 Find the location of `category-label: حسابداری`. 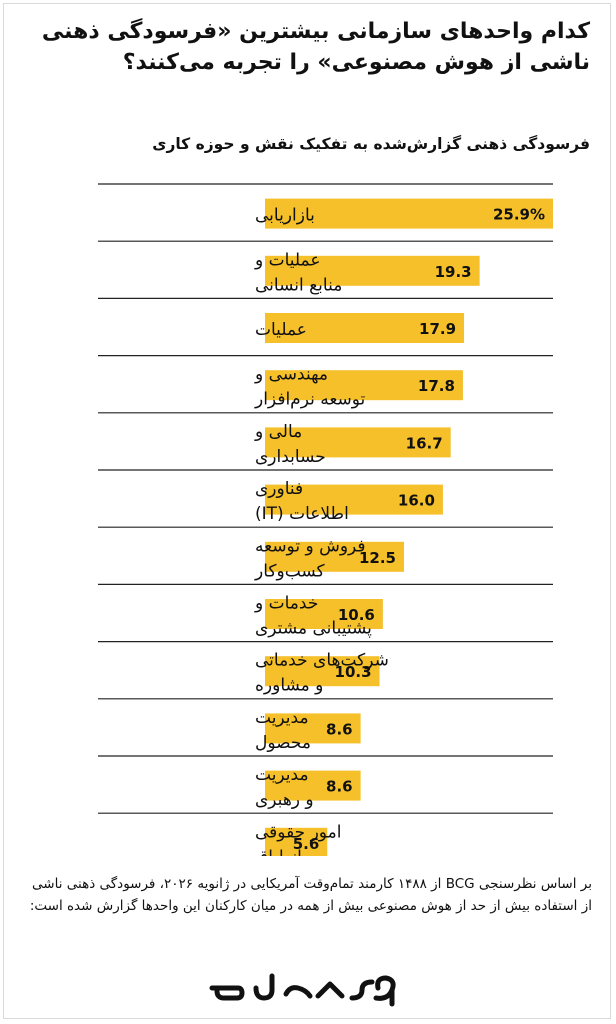

category-label: حسابداری is located at coordinates (290, 457).